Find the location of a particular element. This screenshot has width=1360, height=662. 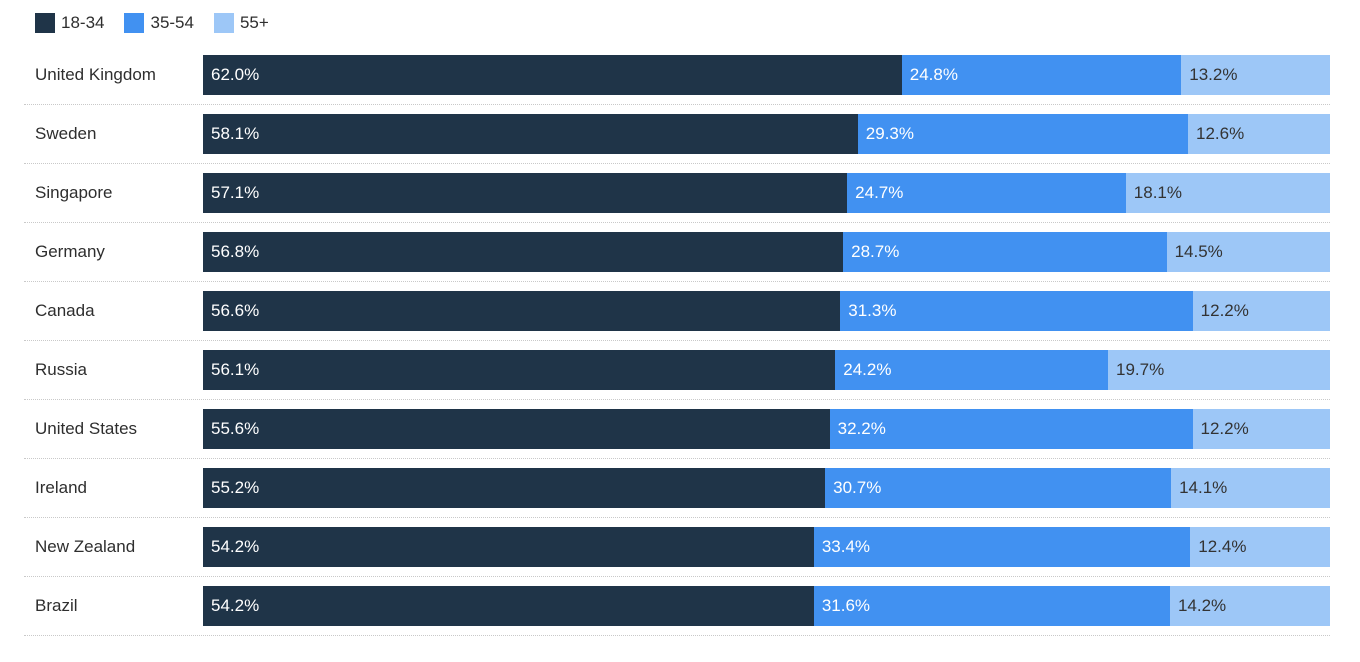

bar-segment-18-34: 56.1% is located at coordinates (519, 370).